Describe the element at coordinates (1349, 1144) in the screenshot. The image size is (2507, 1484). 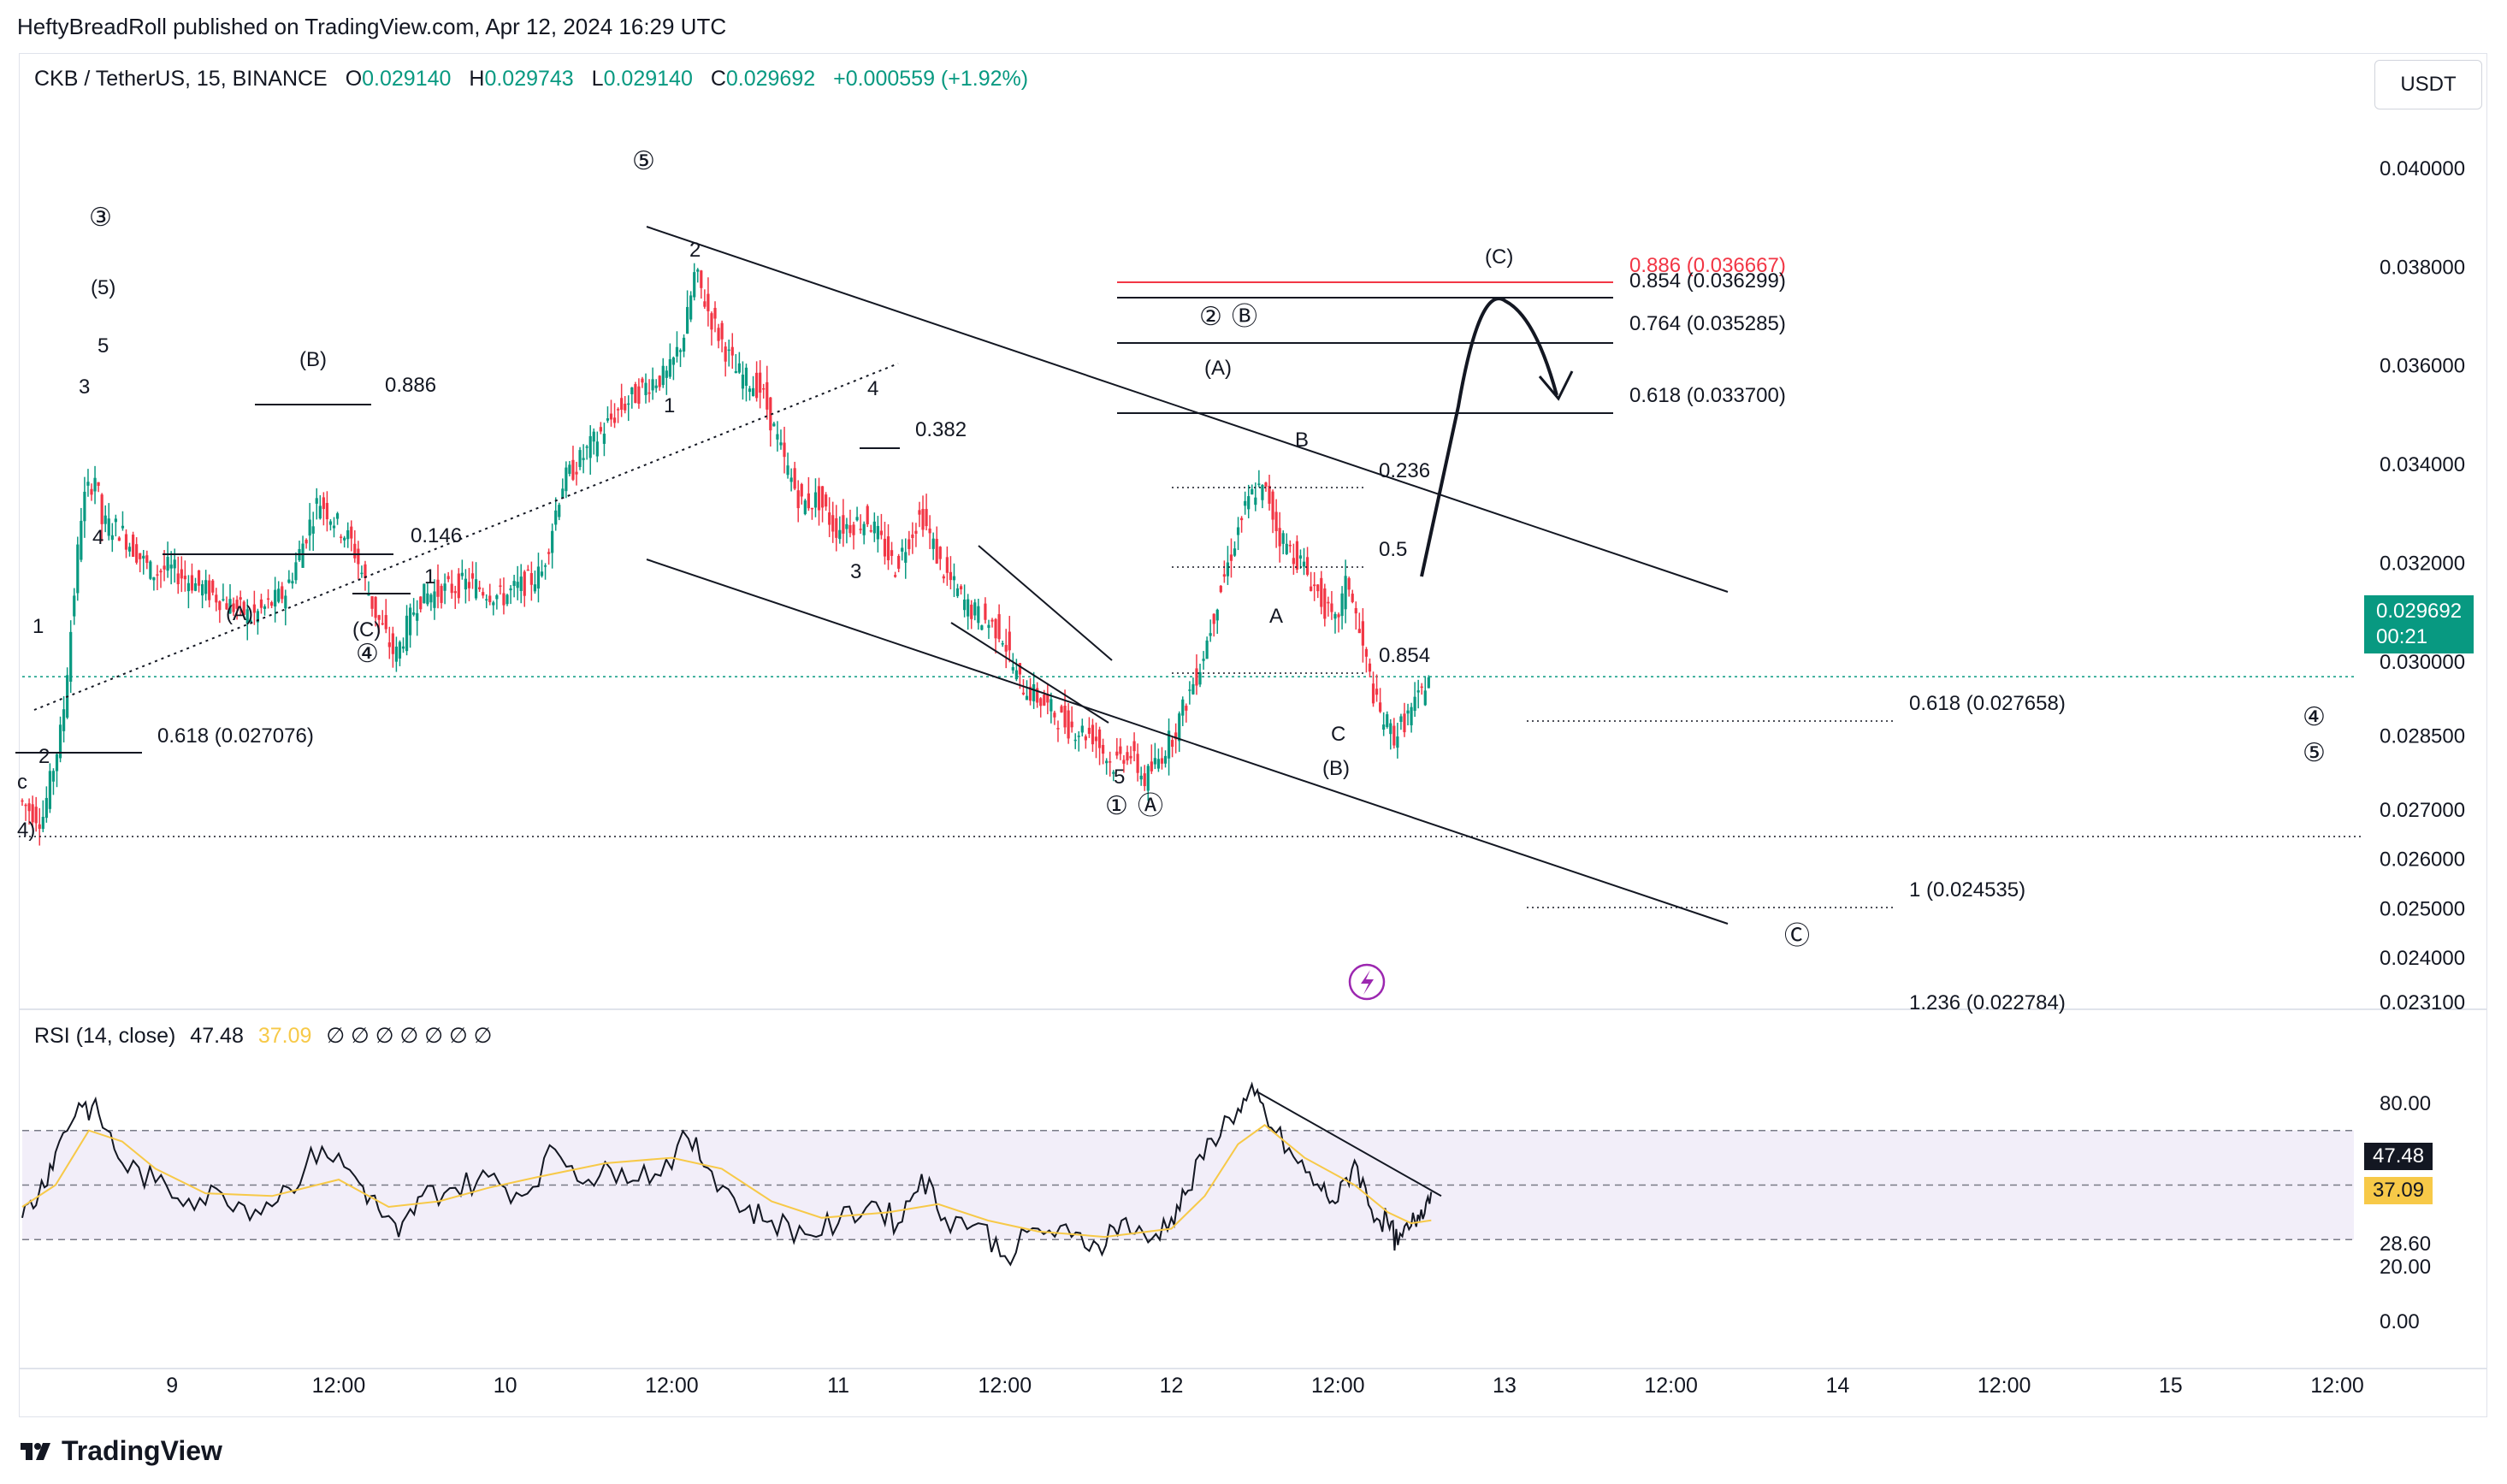
I see `rsi-trendline` at that location.